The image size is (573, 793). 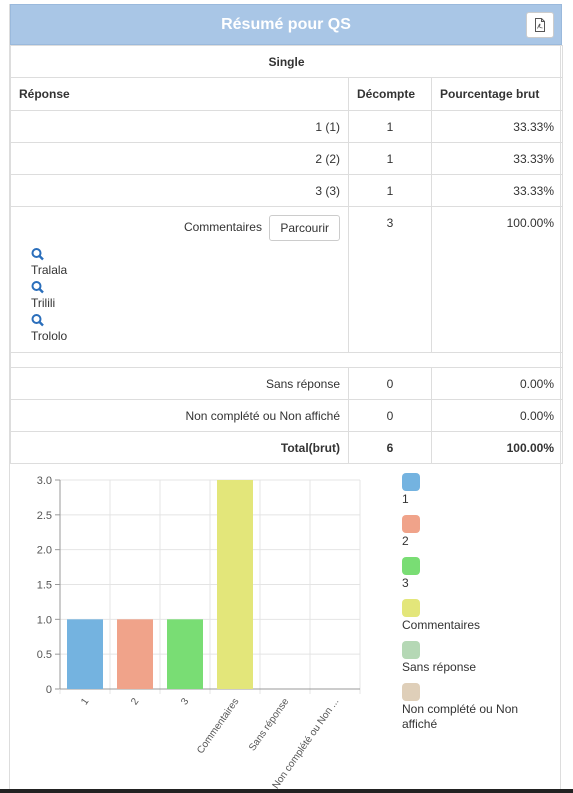 I want to click on no-answer-label: Sans réponse, so click(x=179, y=383).